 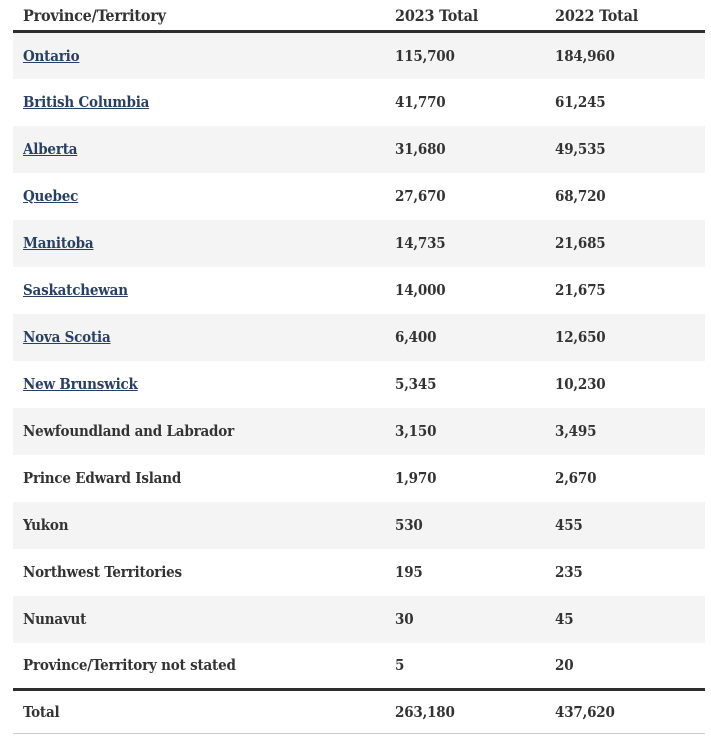 What do you see at coordinates (199, 572) in the screenshot?
I see `province-cell: Northwest Territories` at bounding box center [199, 572].